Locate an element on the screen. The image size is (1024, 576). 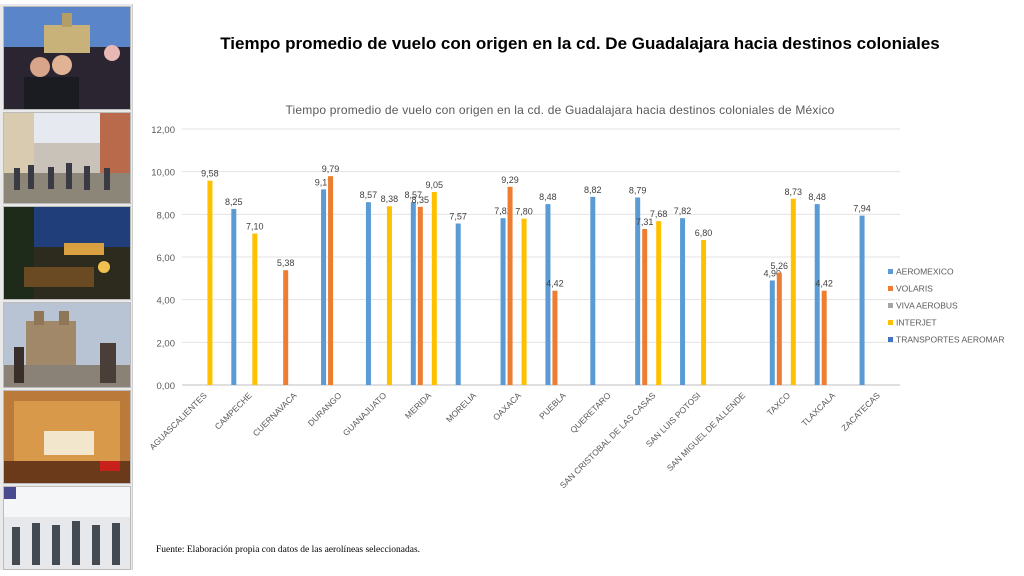
photo-church-plaza is located at coordinates (67, 345).